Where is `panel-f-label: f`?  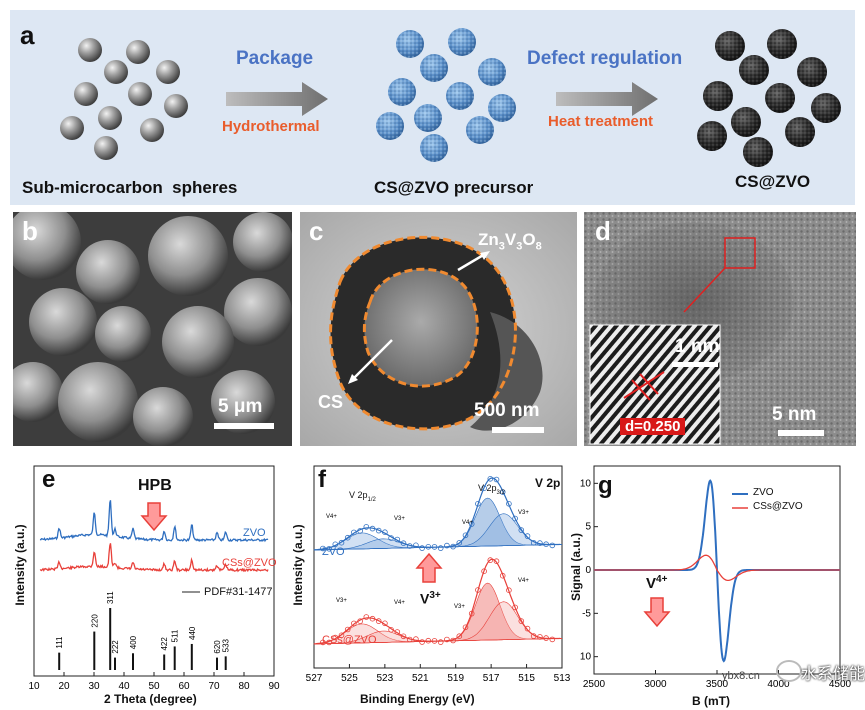
panel-f-label: f is located at coordinates (322, 479).